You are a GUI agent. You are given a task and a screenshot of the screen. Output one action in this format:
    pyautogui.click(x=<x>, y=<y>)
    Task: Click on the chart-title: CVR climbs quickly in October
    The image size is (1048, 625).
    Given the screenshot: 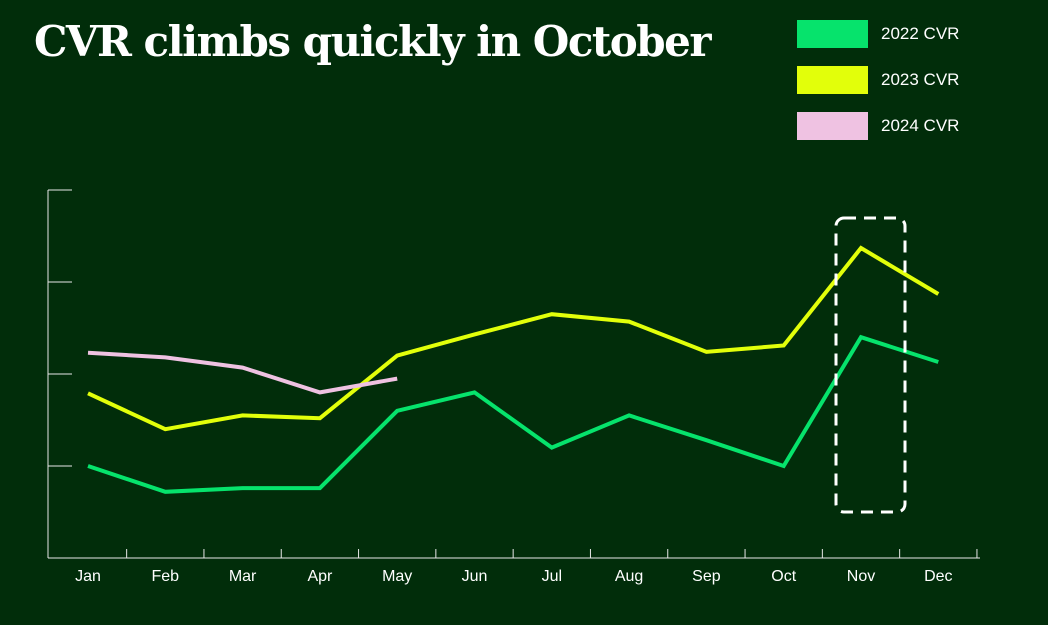 What is the action you would take?
    pyautogui.click(x=373, y=41)
    